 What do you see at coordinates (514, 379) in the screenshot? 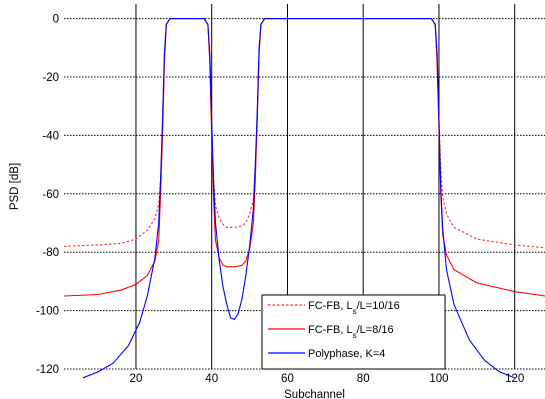
I see `x-tick-label: 120` at bounding box center [514, 379].